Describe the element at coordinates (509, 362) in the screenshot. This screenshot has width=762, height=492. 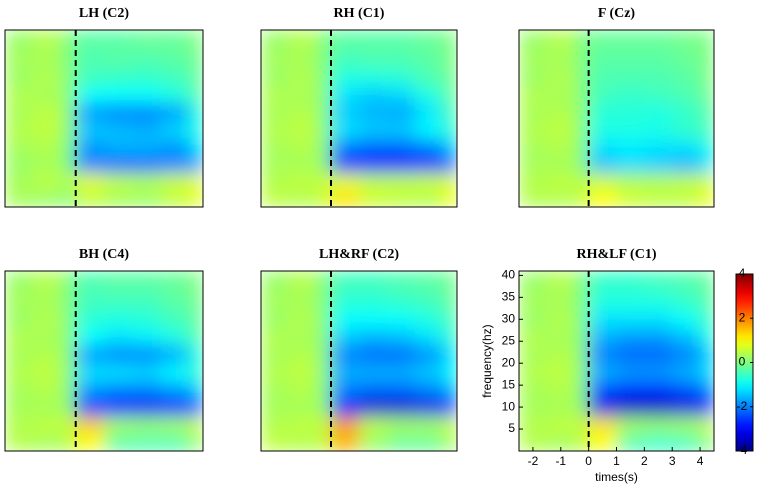
I see `y-tick-label: 20` at that location.